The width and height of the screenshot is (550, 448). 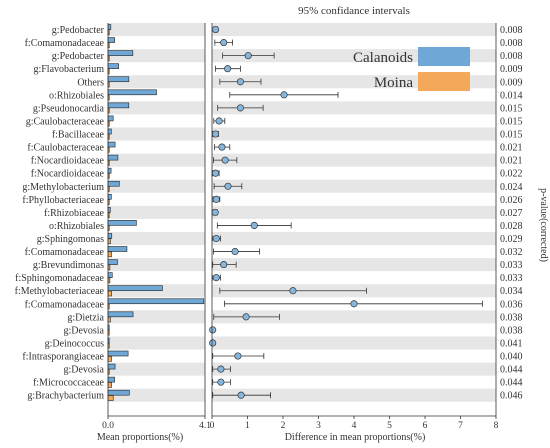 What do you see at coordinates (60, 291) in the screenshot?
I see `category-label: f:Methylobacteriaceae` at bounding box center [60, 291].